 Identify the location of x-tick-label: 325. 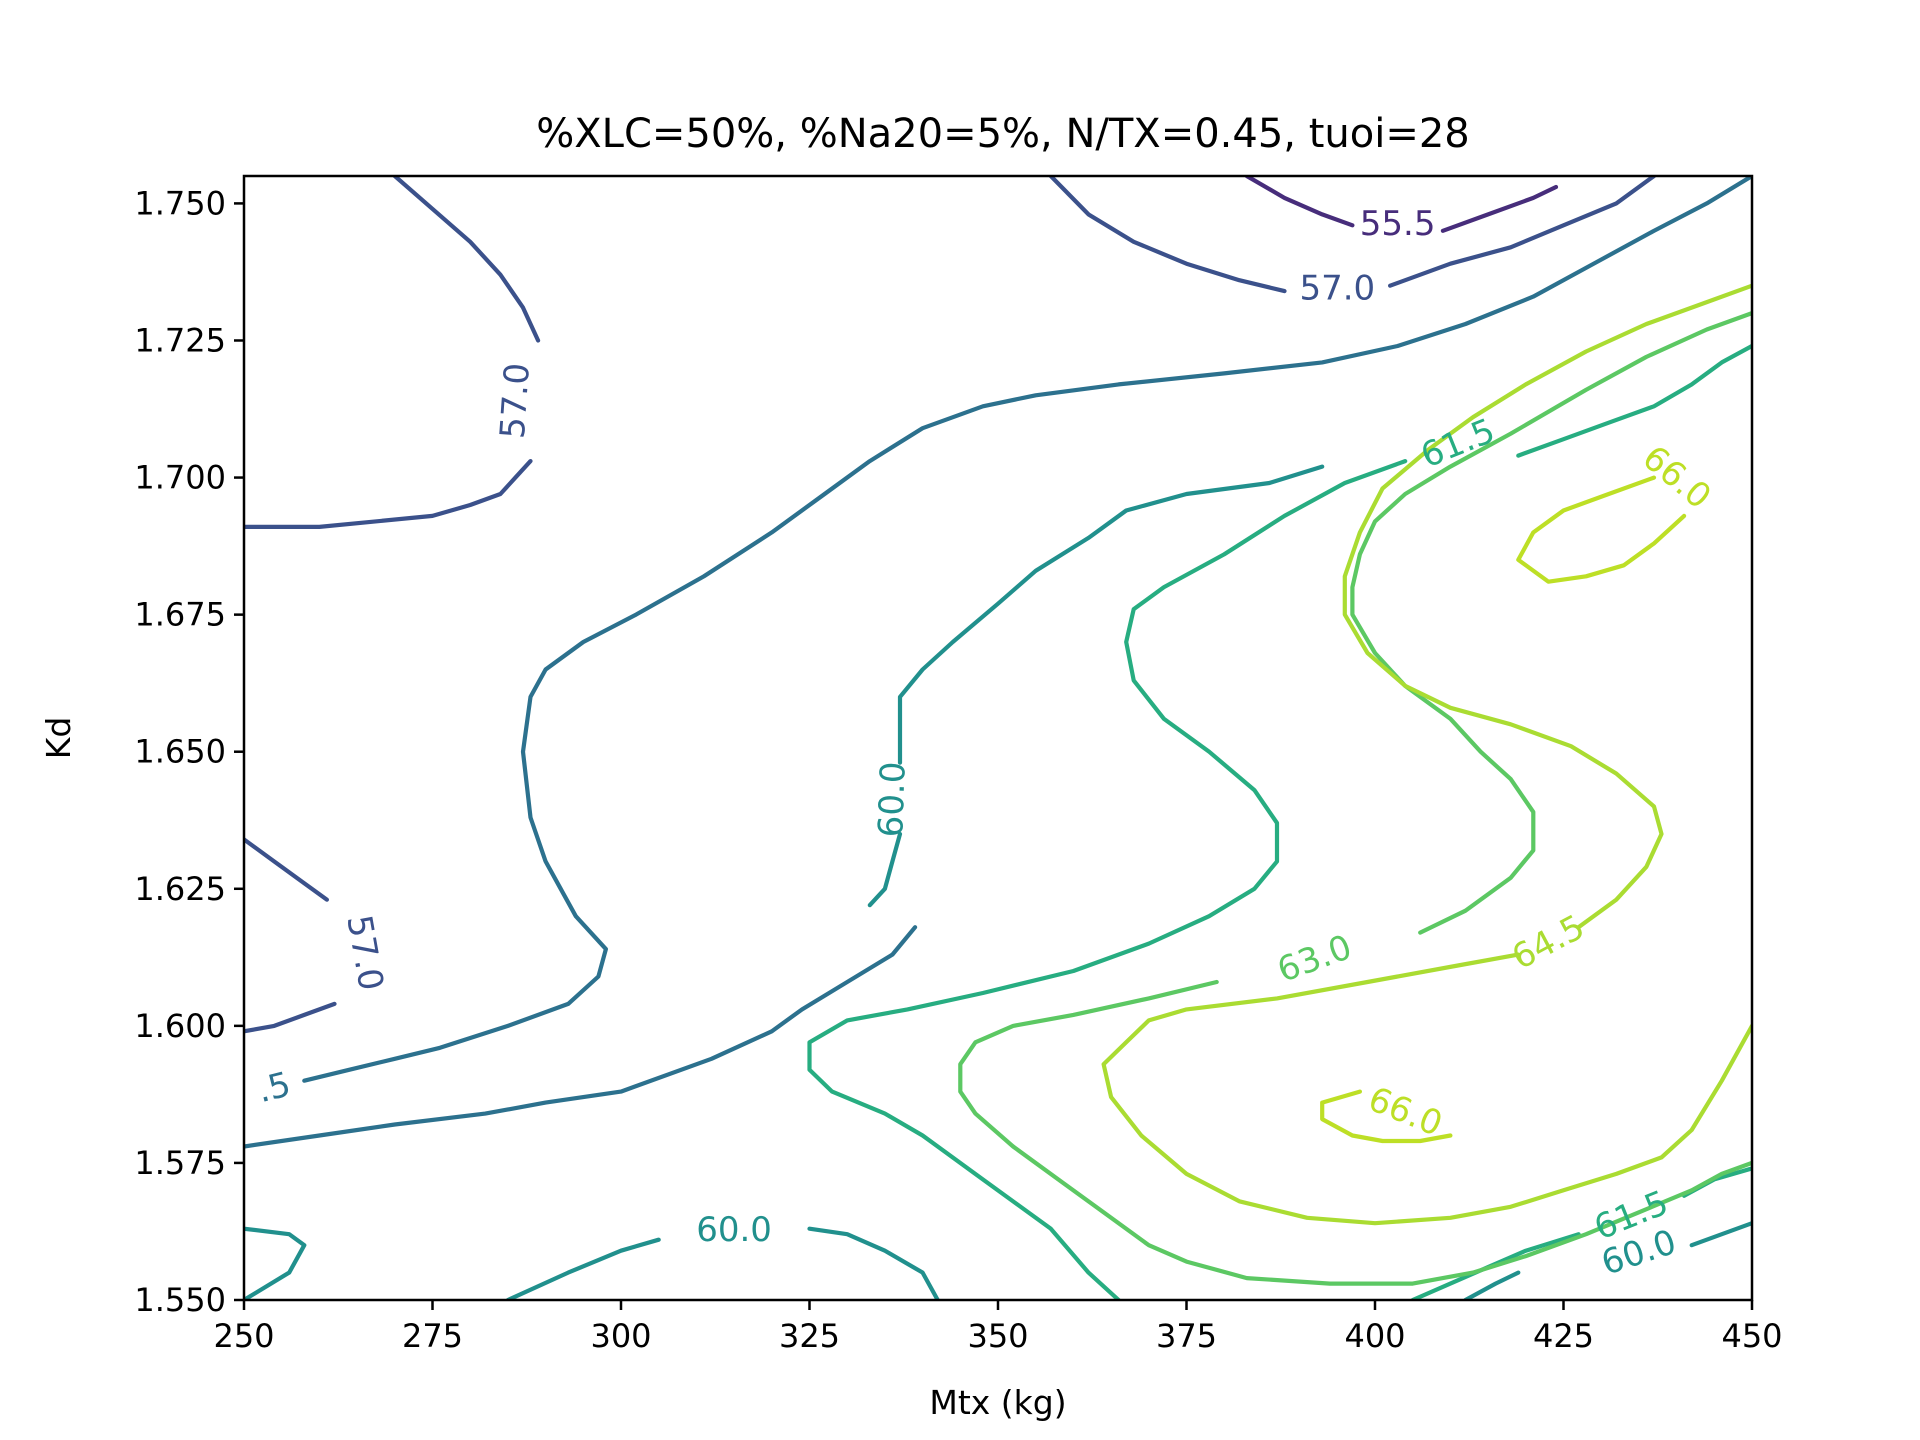
(809, 1336).